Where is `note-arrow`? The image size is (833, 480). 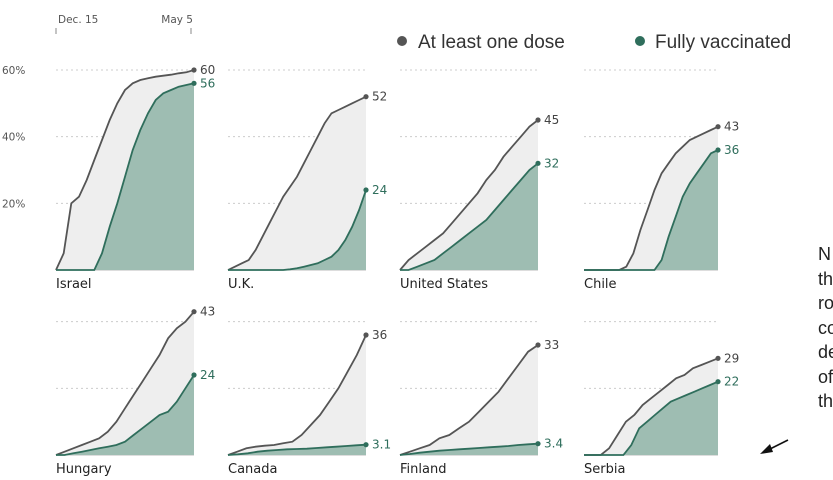 note-arrow is located at coordinates (774, 446).